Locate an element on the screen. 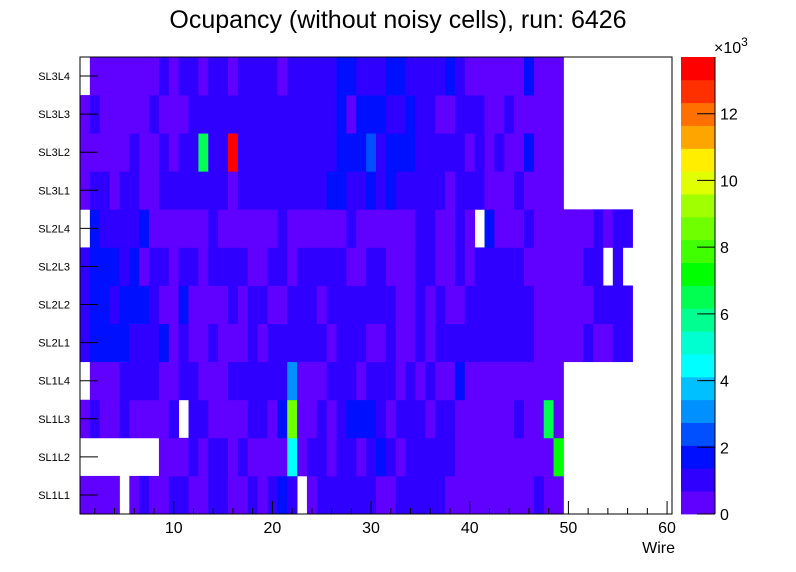 The width and height of the screenshot is (796, 572). x-tick-label: 10 is located at coordinates (174, 528).